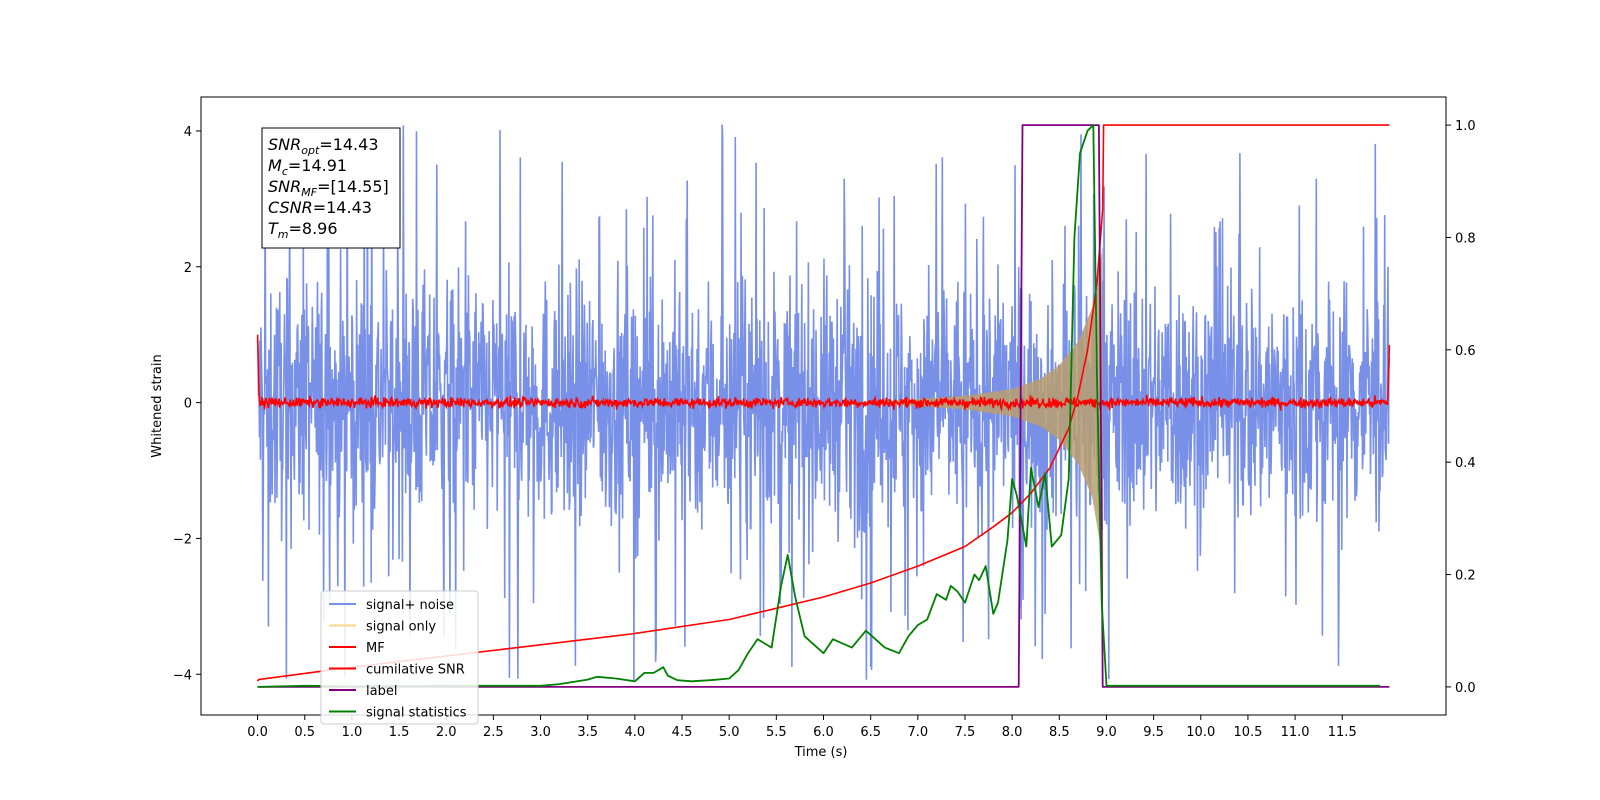 The image size is (1600, 800). I want to click on legend-entry: label, so click(381, 691).